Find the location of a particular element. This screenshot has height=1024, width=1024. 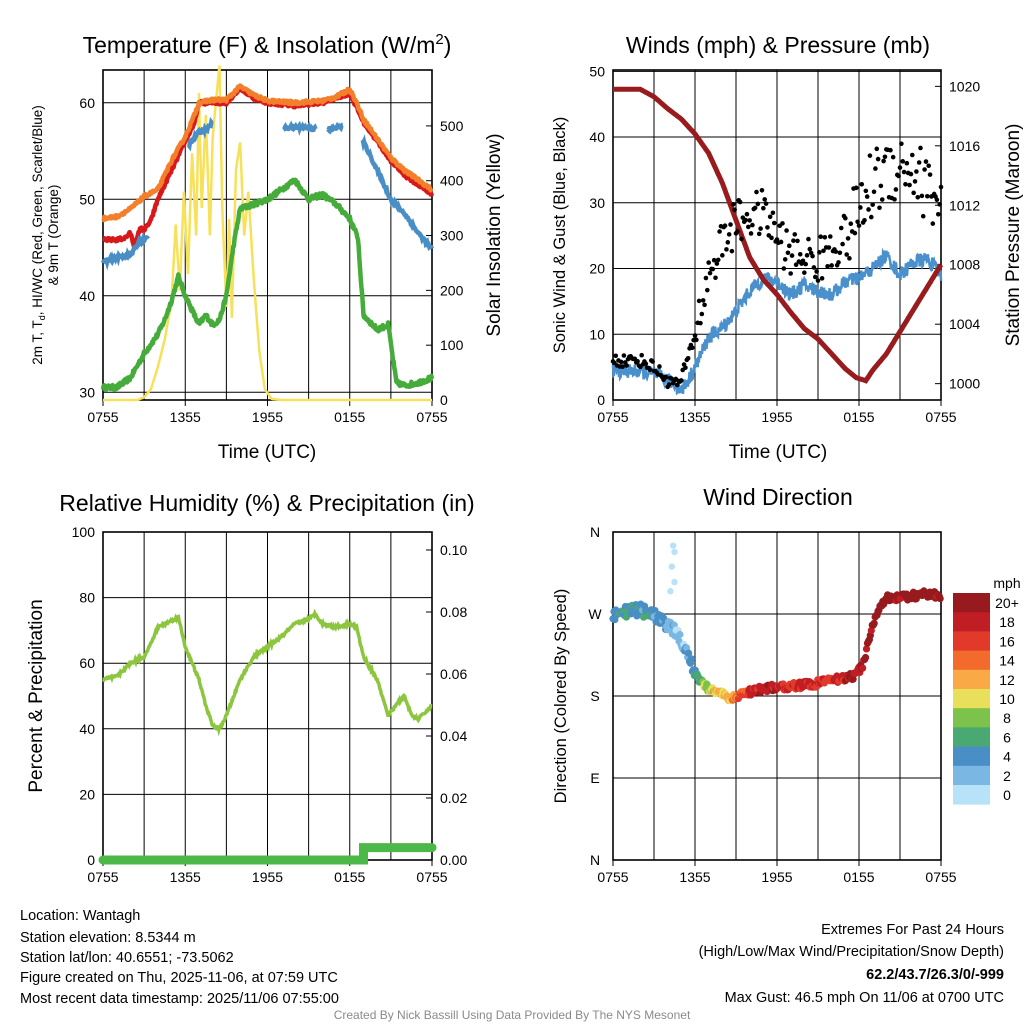

humidity-ylabel: Percent & Precipitation is located at coordinates (36, 695).